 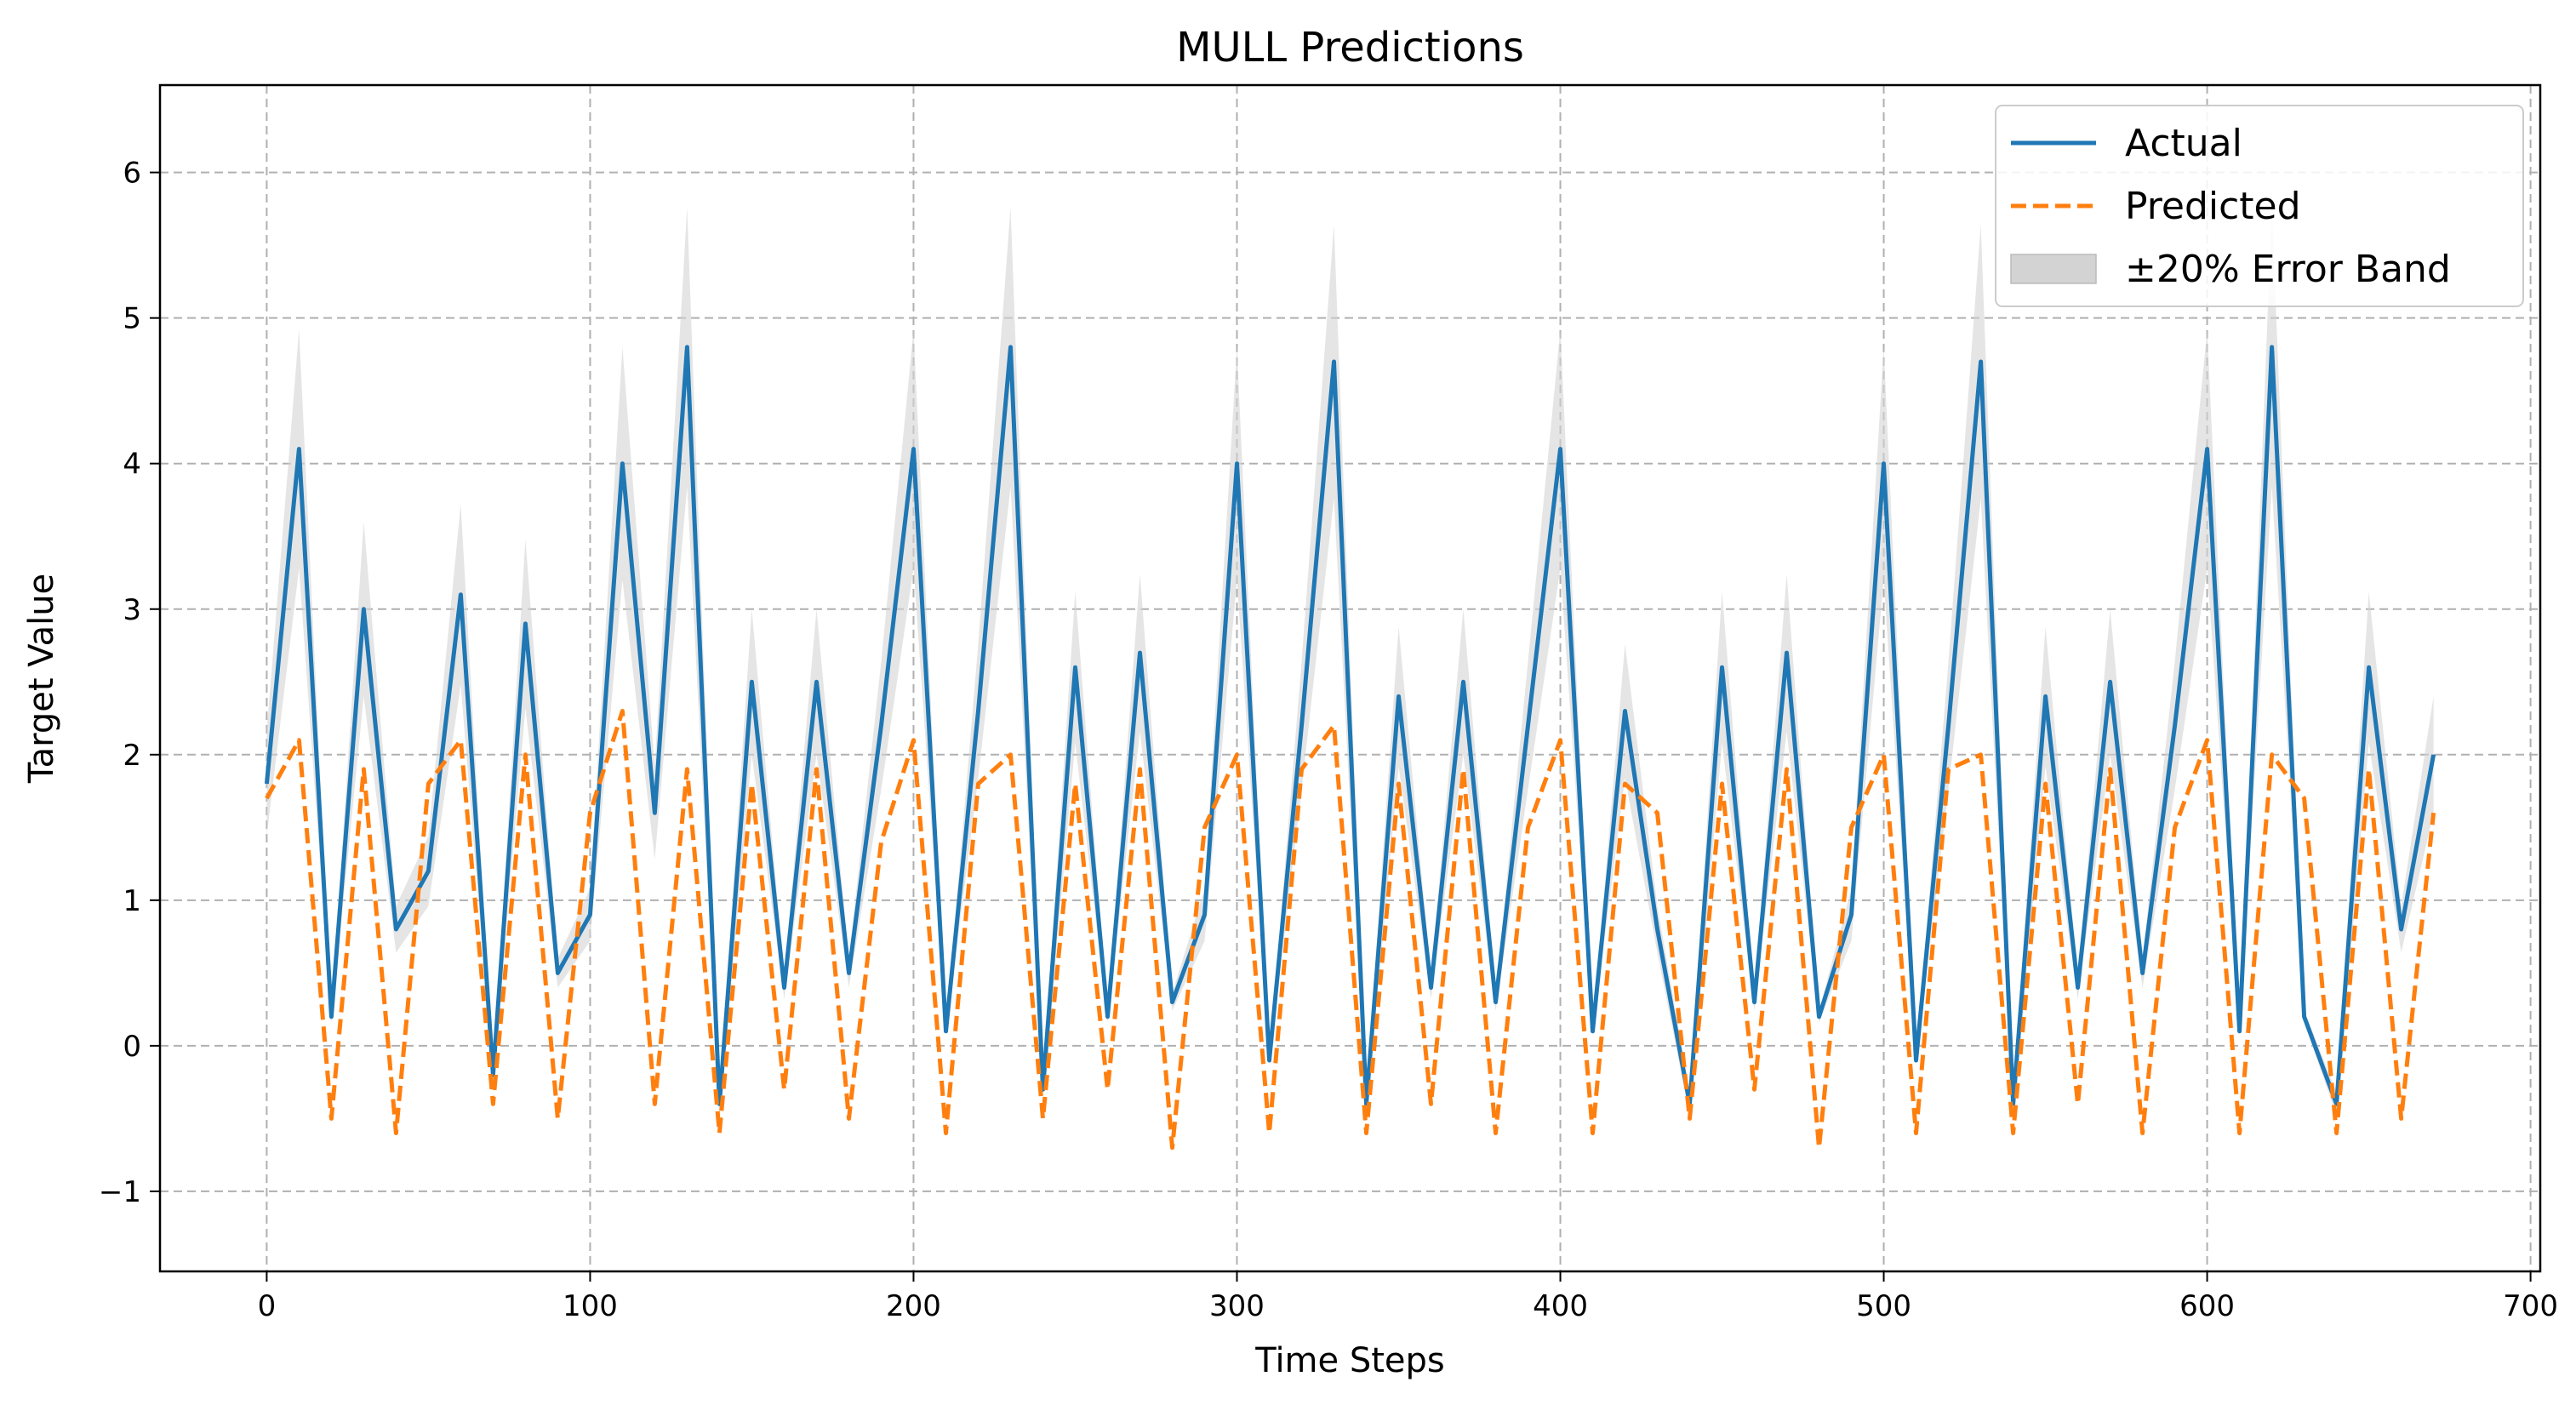 I want to click on y-axis-title: Target Value, so click(x=41, y=679).